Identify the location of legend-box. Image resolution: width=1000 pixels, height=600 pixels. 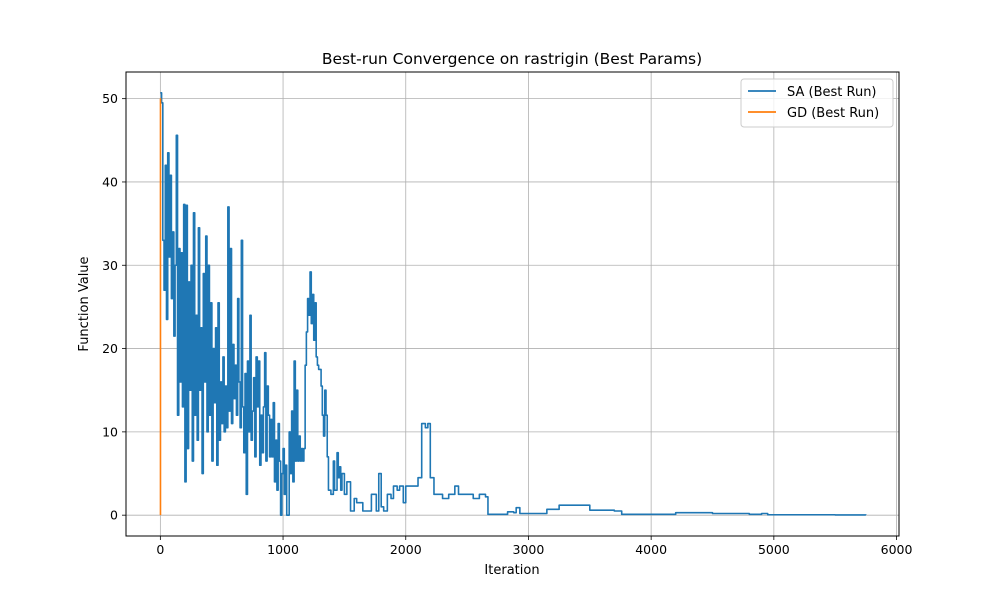
(817, 103).